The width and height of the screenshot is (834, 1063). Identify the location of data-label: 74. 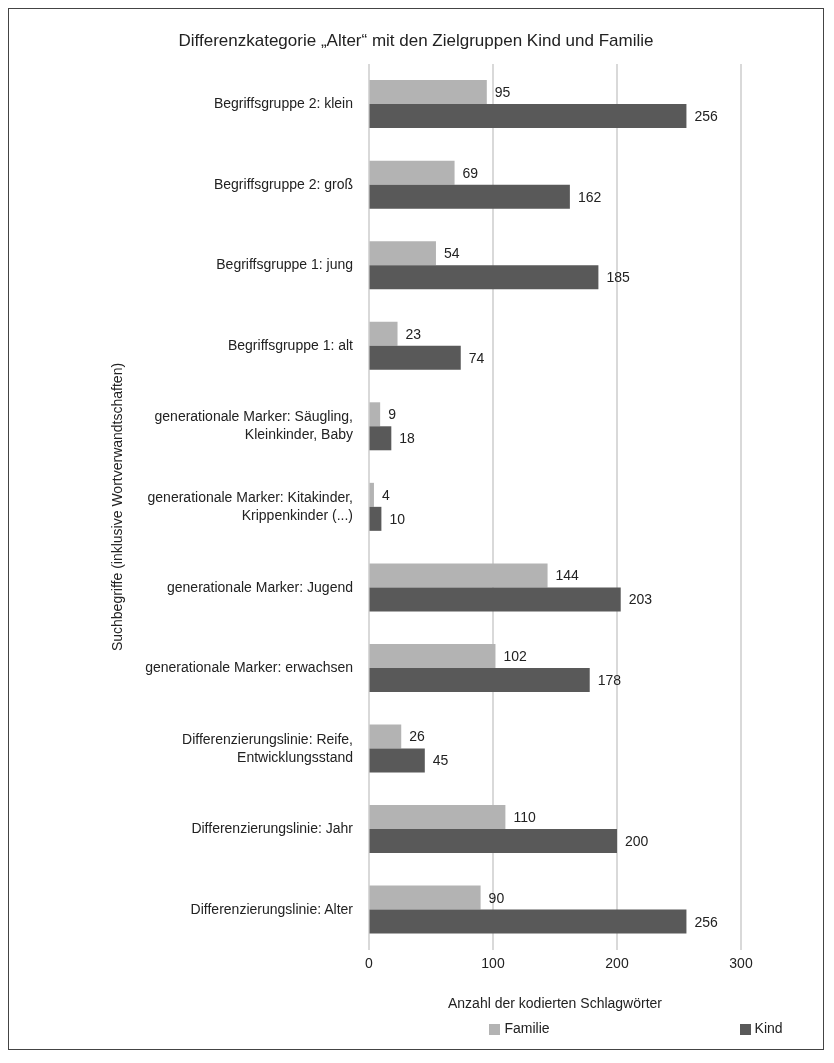
(476, 357).